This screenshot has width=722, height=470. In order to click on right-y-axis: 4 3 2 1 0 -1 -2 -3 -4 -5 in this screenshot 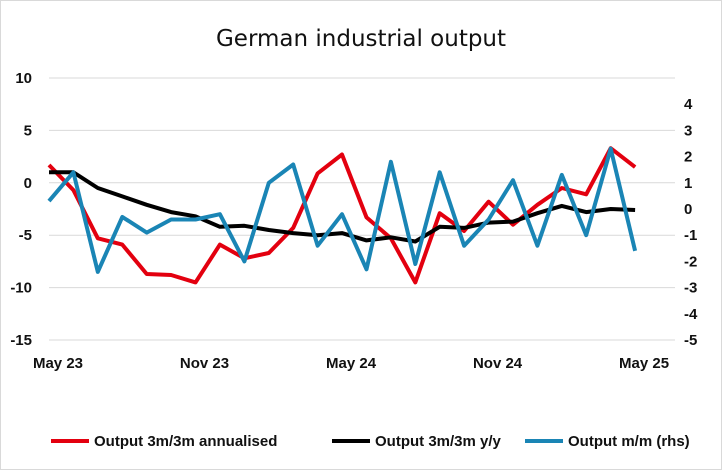, I will do `click(691, 222)`.